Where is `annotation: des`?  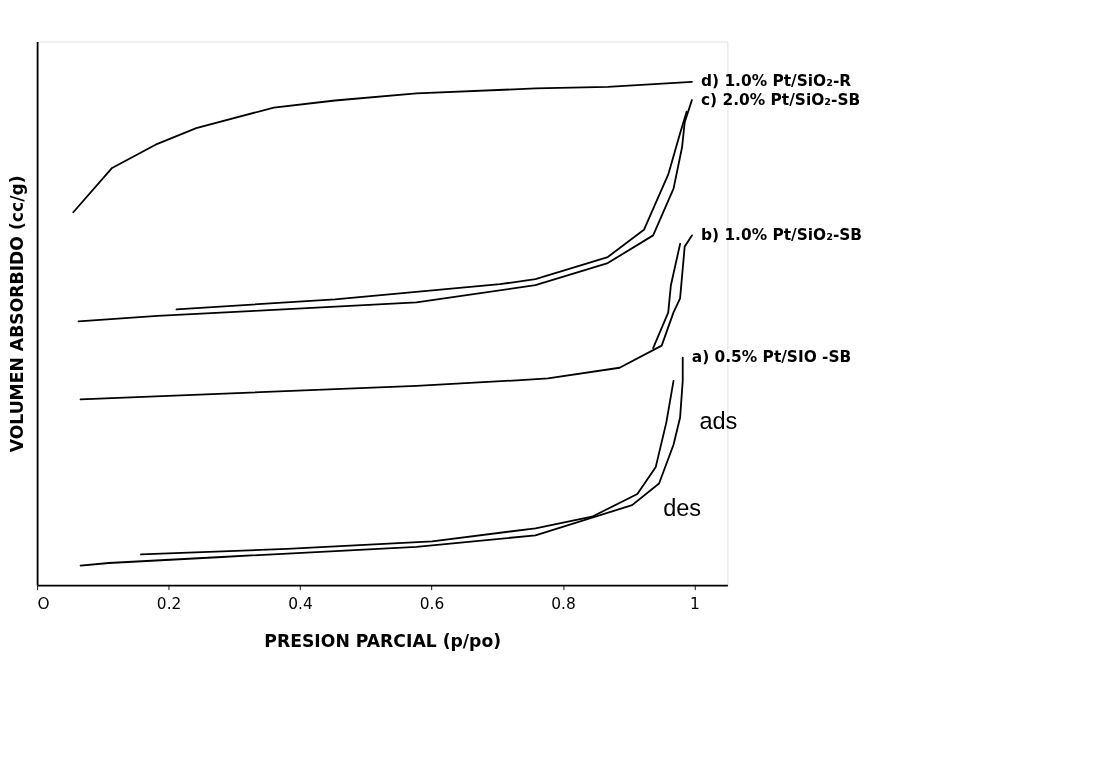
annotation: des is located at coordinates (682, 508).